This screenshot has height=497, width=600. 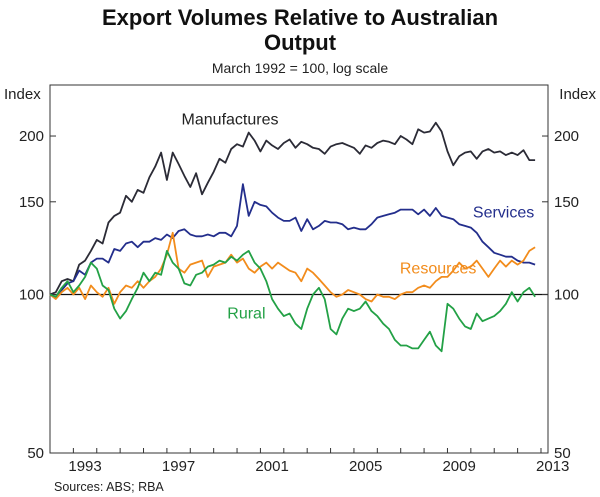 I want to click on y-ticks-right: 50 100 150 200, so click(x=560, y=295).